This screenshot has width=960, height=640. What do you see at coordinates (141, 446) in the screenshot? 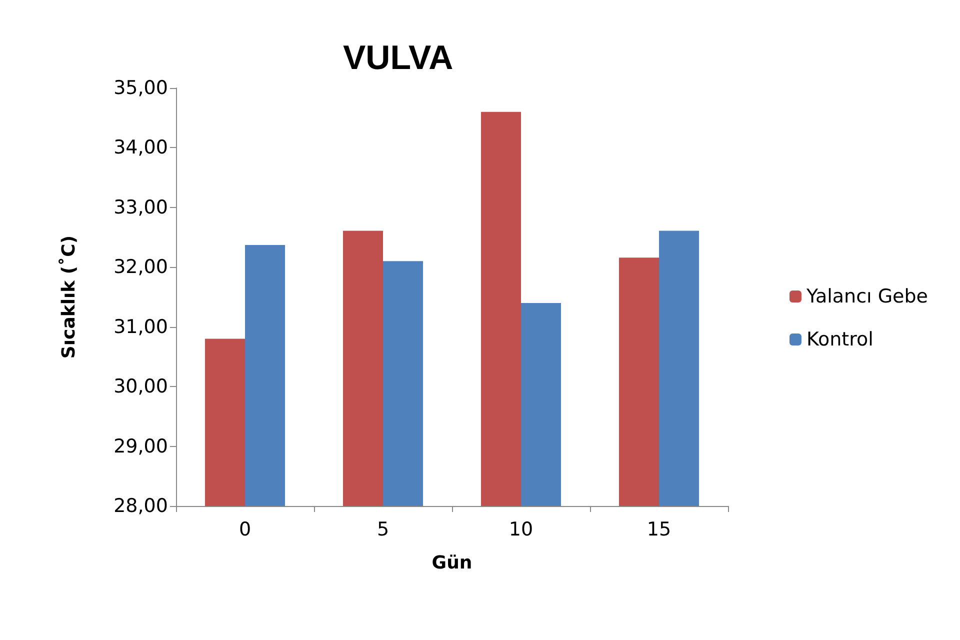
I see `y-tick-label: 29,00` at bounding box center [141, 446].